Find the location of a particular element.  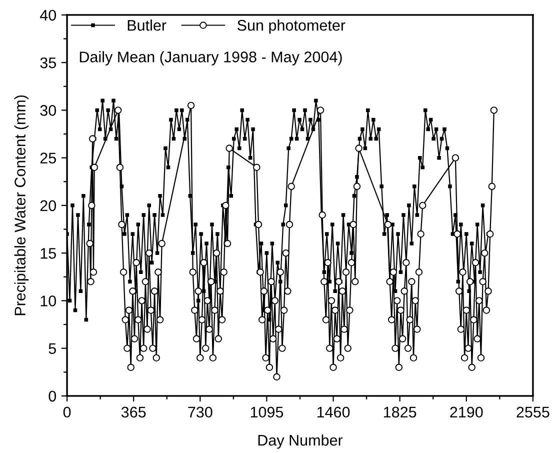

y-tick-label: 20 is located at coordinates (48, 206).